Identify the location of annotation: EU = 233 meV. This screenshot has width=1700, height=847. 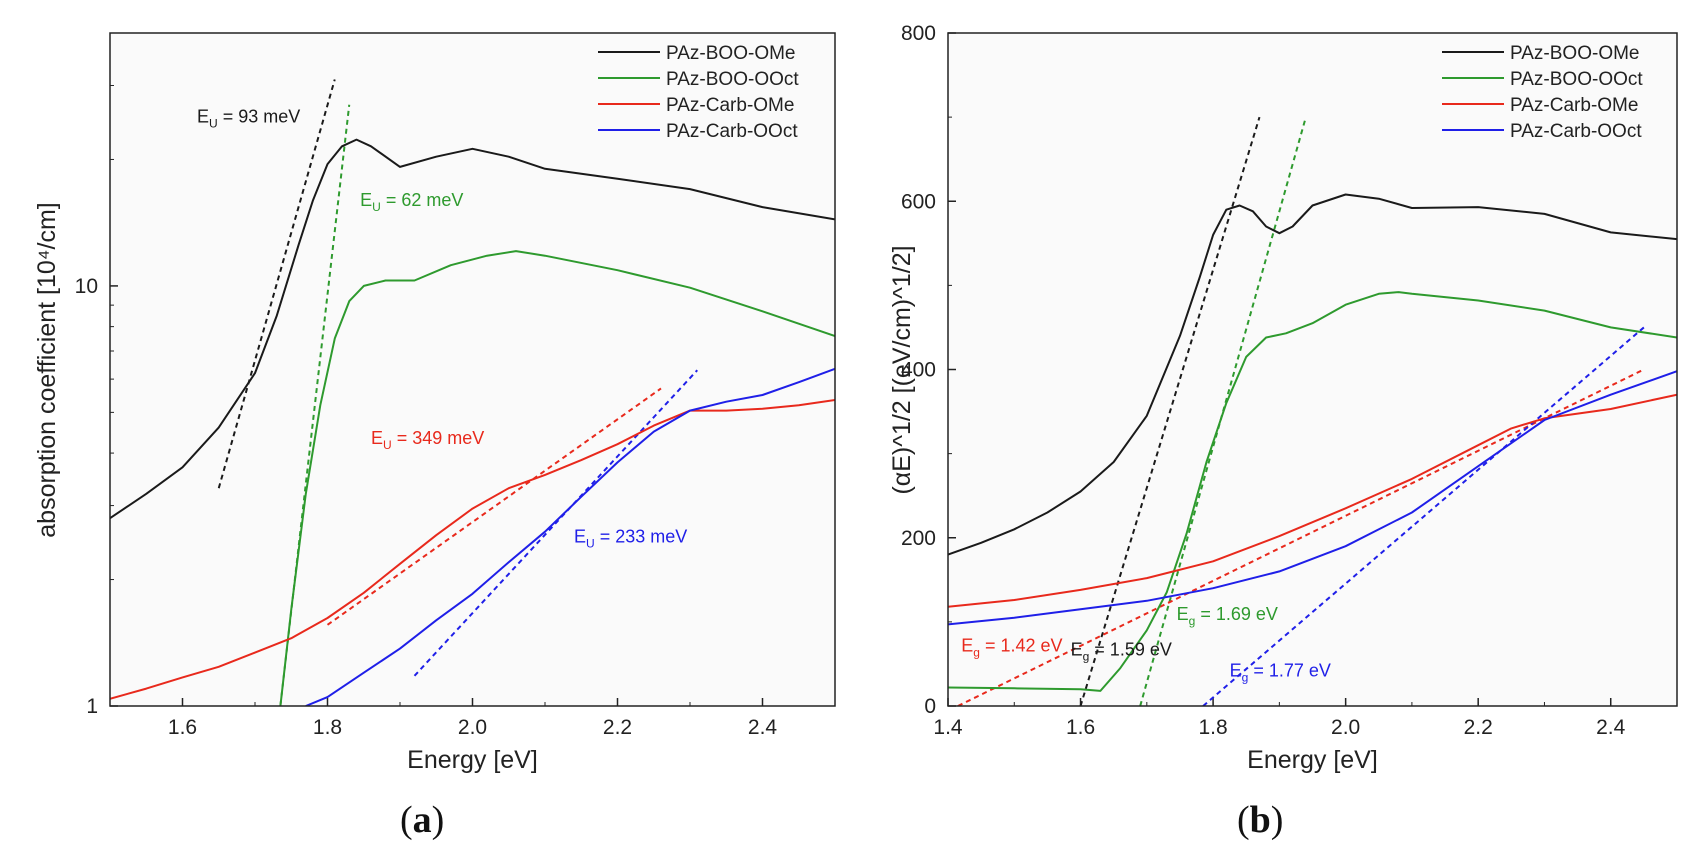
(630, 539).